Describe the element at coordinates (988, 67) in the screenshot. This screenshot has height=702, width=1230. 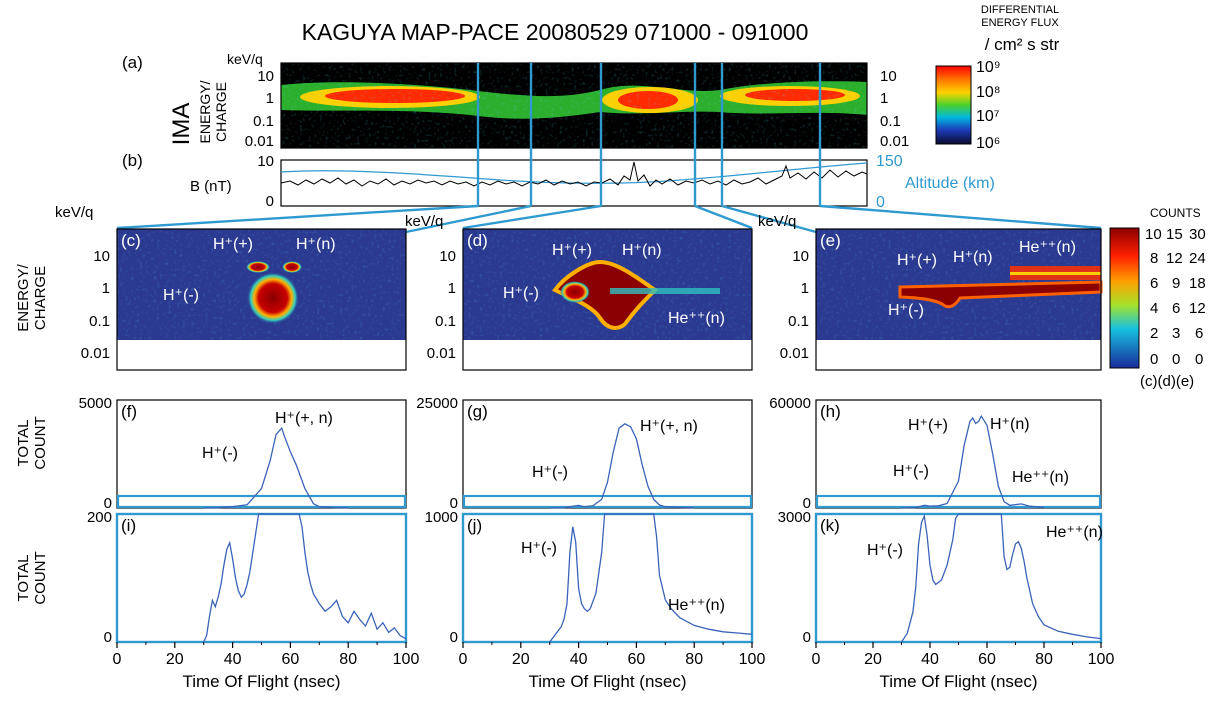
I see `flux-tick-label: 10⁹` at that location.